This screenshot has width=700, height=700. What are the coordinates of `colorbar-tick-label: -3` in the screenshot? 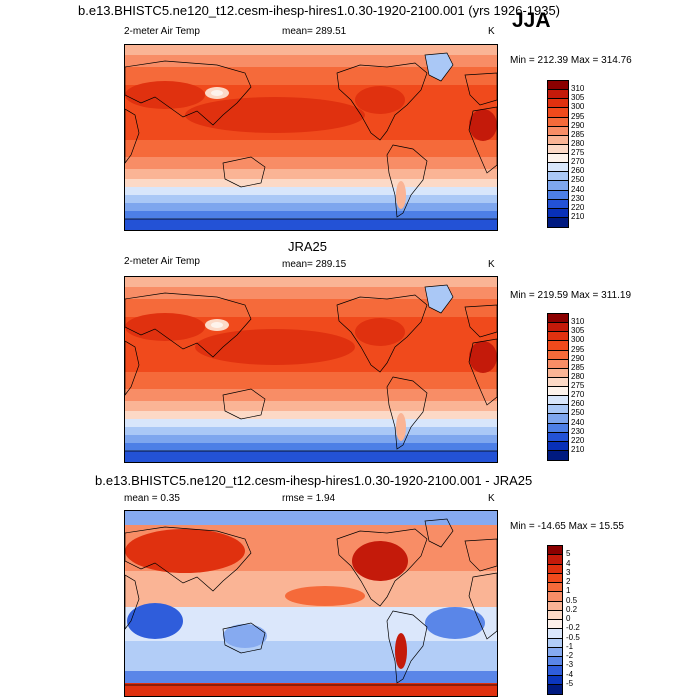 It's located at (570, 665).